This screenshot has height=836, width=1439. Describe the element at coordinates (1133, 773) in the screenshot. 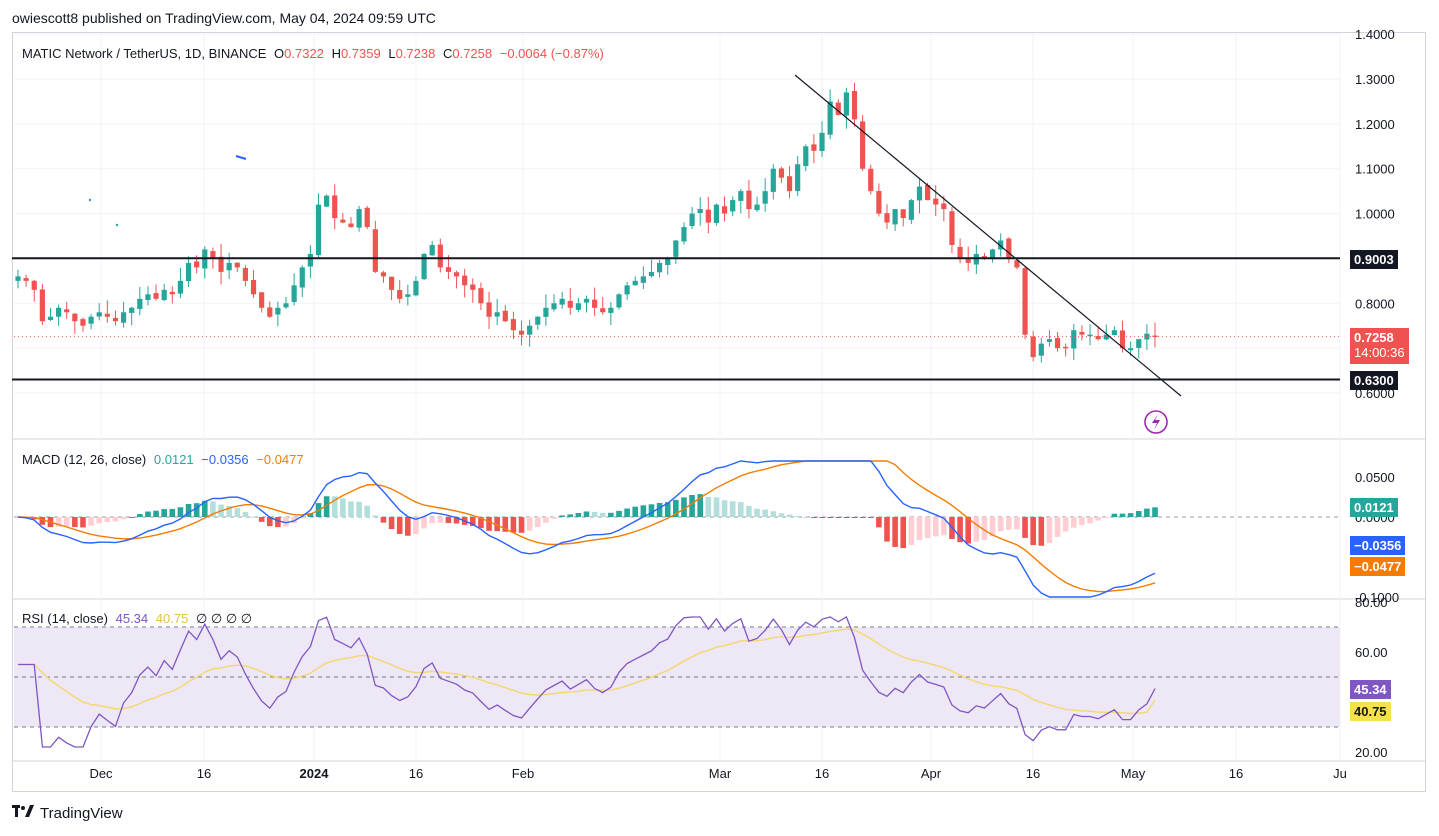

I see `time-tick-label: May` at that location.